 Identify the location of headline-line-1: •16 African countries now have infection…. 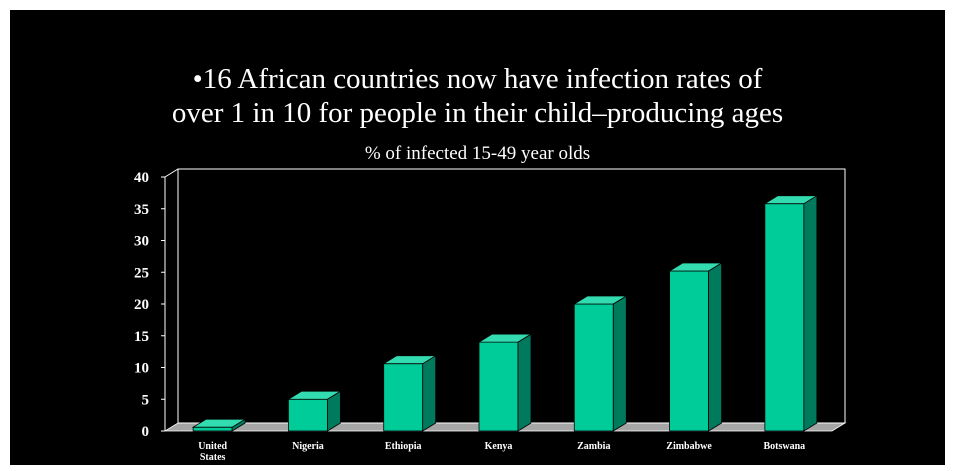
(477, 79).